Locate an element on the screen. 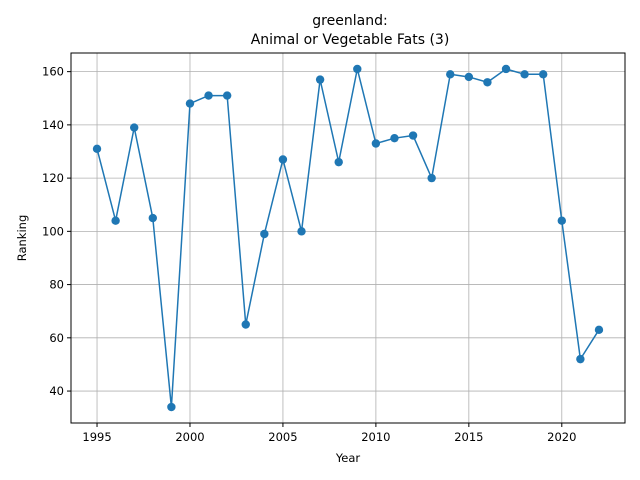 This screenshot has width=640, height=480. x-tick-label: 2000 is located at coordinates (189, 437).